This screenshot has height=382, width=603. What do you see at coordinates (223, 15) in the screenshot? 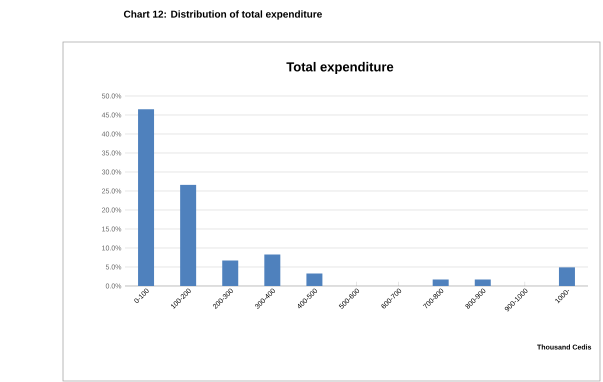
I see `chart-title: Chart 12: Distribution of total expenditure` at bounding box center [223, 15].